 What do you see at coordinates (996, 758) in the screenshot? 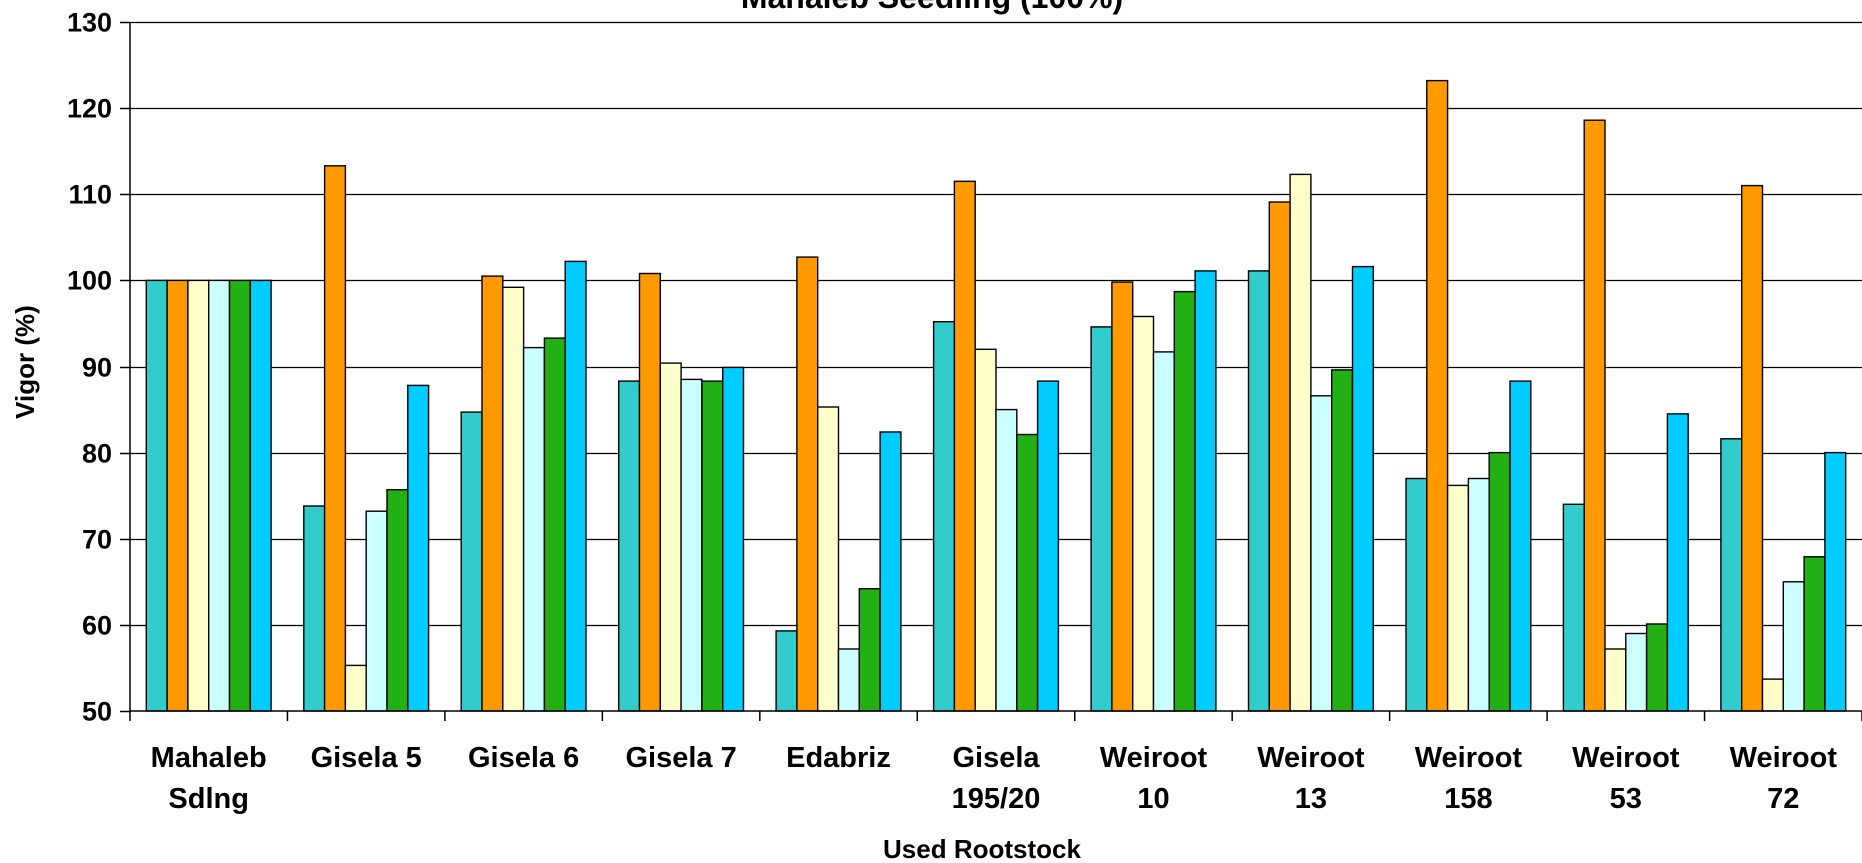
I see `x-category-label: Gisela` at bounding box center [996, 758].